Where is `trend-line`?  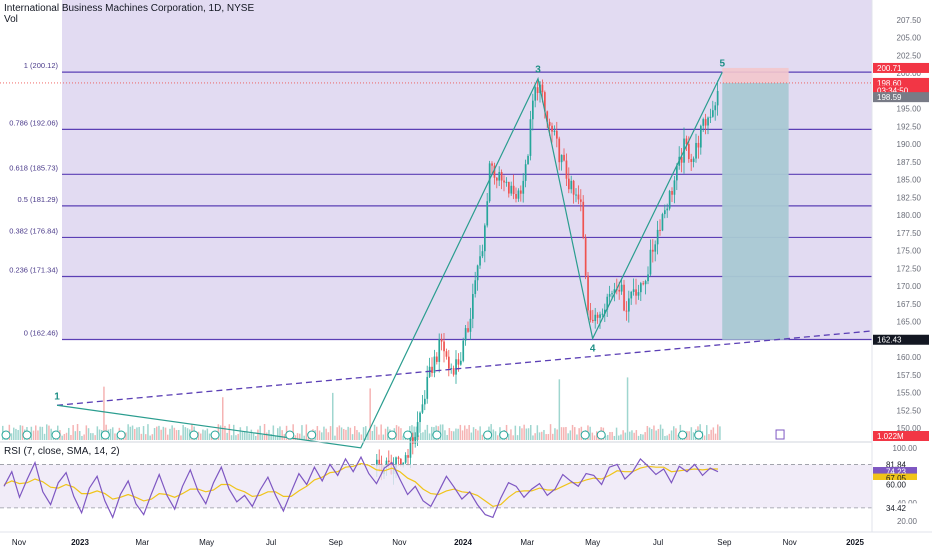 trend-line is located at coordinates (464, 368).